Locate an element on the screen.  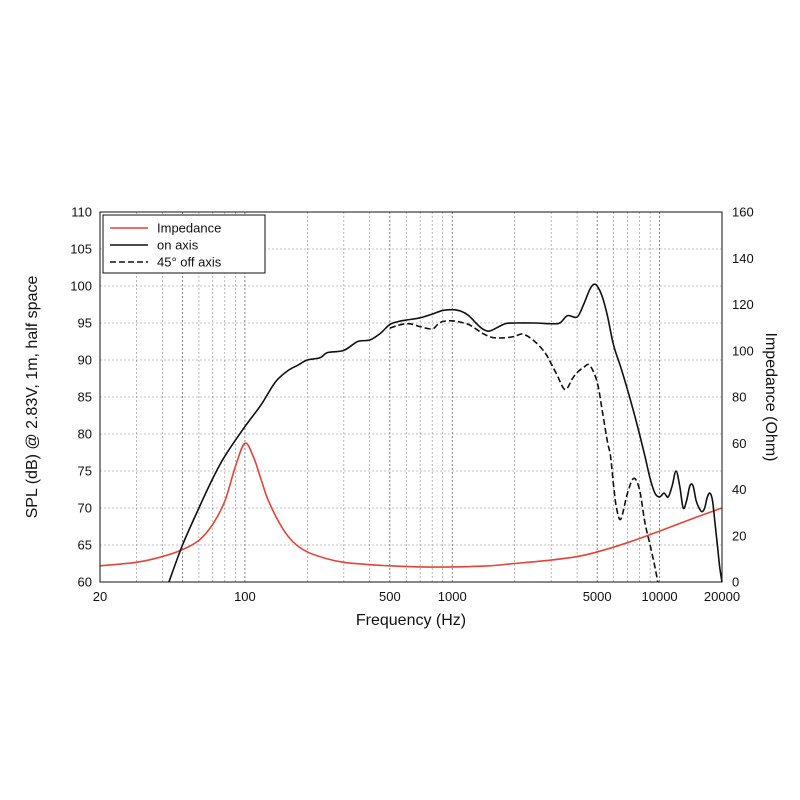
y-tick-label: 75 is located at coordinates (85, 471).